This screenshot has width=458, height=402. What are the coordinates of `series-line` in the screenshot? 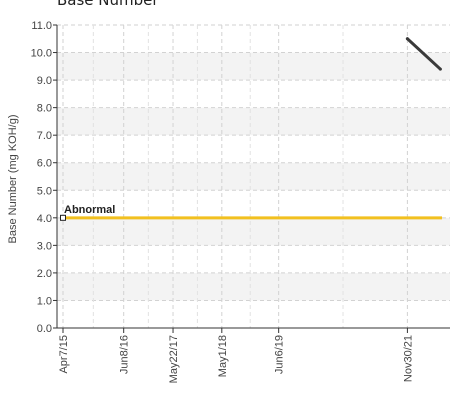 It's located at (423, 54).